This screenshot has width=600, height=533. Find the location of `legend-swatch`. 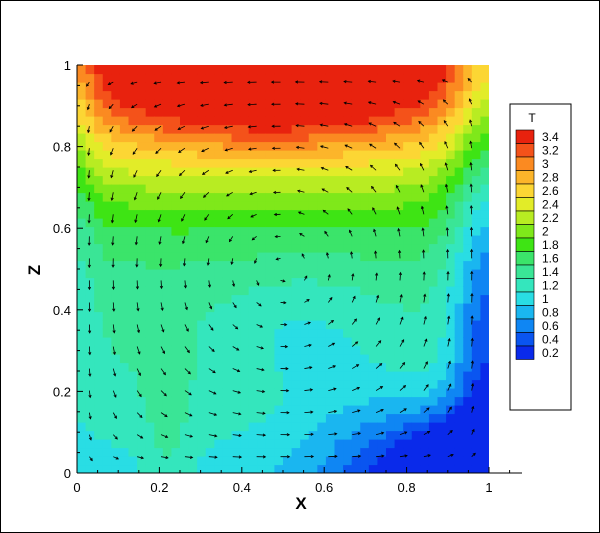

legend-swatch is located at coordinates (525, 177).